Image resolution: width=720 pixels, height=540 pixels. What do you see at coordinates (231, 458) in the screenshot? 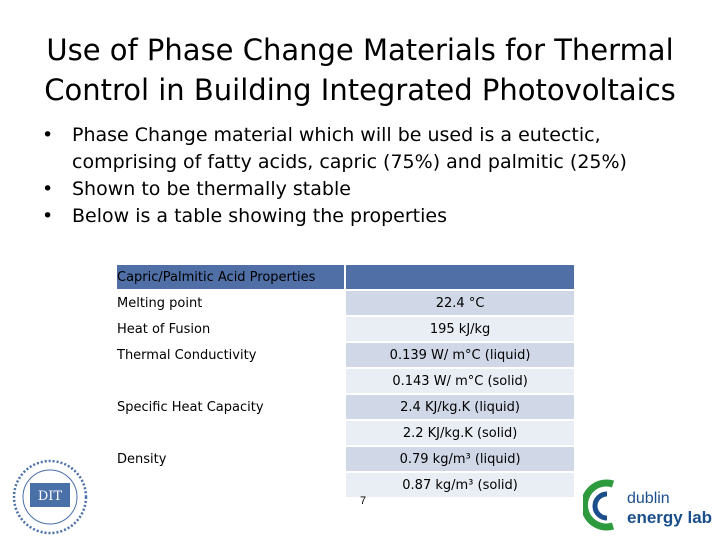
I see `property-cell: Density` at bounding box center [231, 458].